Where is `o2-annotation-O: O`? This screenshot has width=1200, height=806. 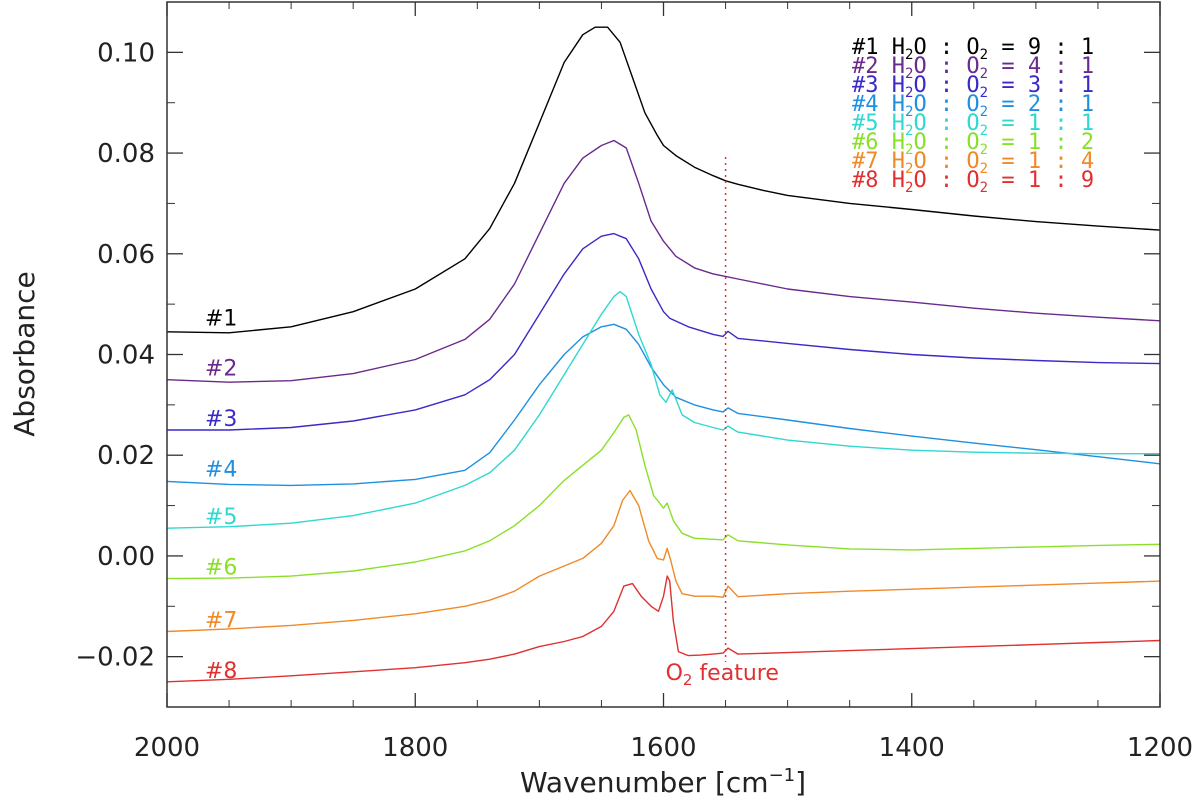 o2-annotation-O: O is located at coordinates (674, 673).